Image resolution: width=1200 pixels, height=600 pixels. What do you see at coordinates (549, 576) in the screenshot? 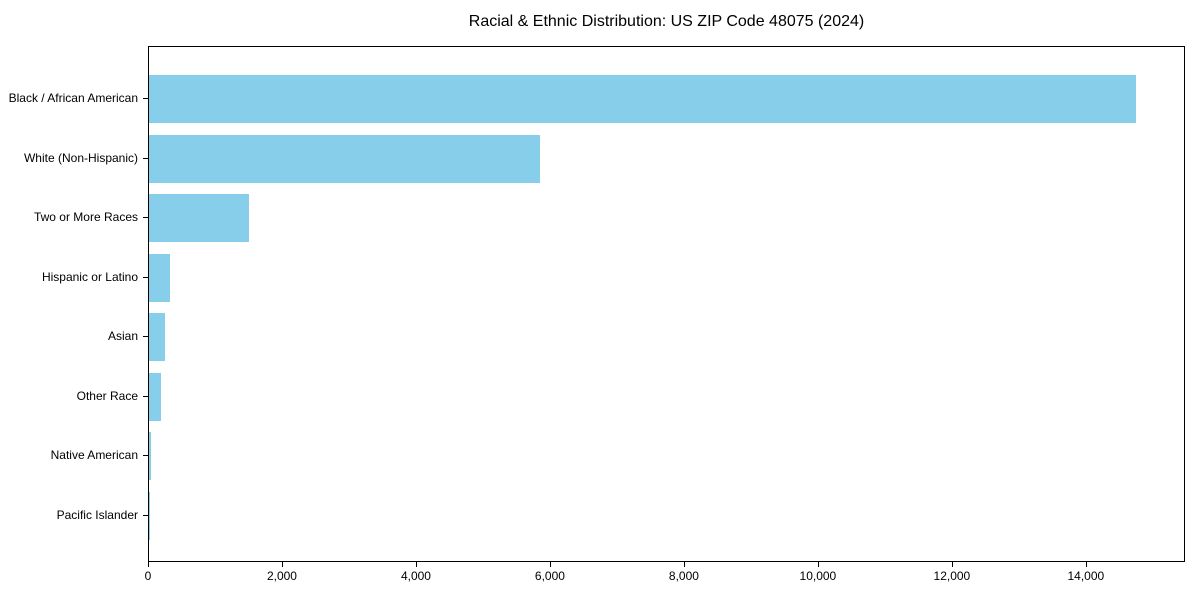
I see `x-tick-label: 6,000` at bounding box center [549, 576].